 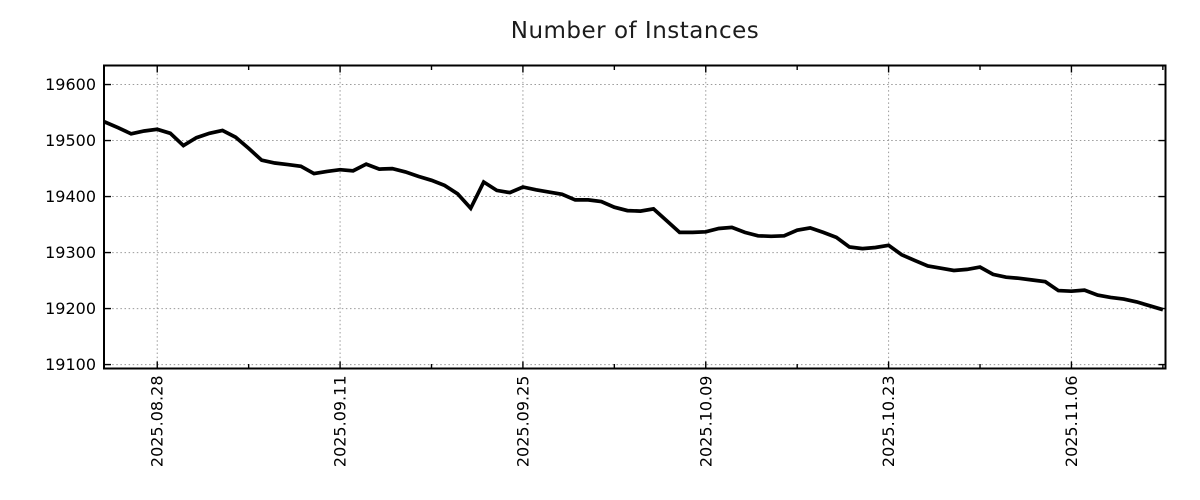 What do you see at coordinates (70, 252) in the screenshot?
I see `y-tick-label: 19300` at bounding box center [70, 252].